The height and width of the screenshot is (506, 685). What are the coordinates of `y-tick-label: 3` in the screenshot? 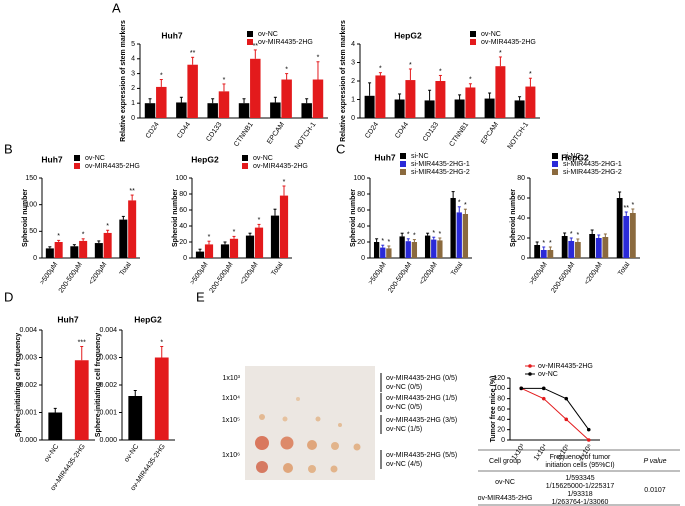 It's located at (353, 62).